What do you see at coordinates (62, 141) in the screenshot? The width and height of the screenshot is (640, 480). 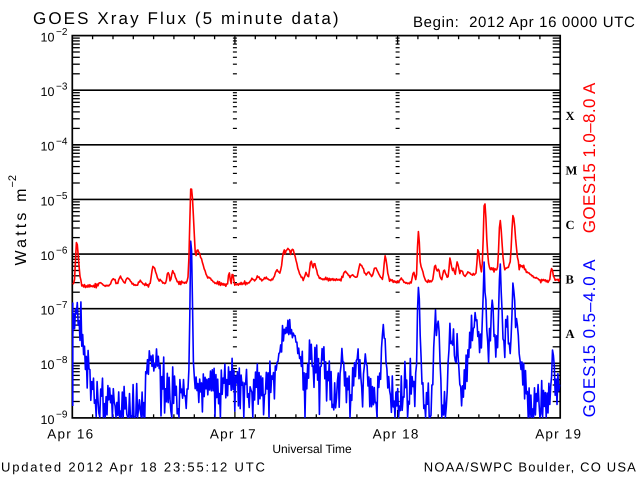 I see `svg-text: −4` at bounding box center [62, 141].